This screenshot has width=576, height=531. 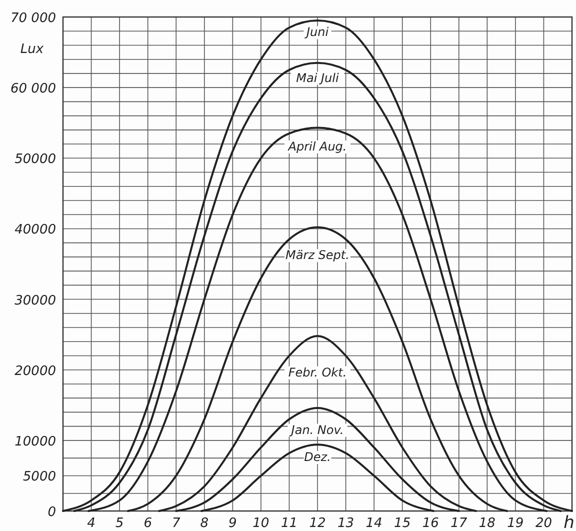 What do you see at coordinates (33, 89) in the screenshot?
I see `y-tick-label: 60 000` at bounding box center [33, 89].